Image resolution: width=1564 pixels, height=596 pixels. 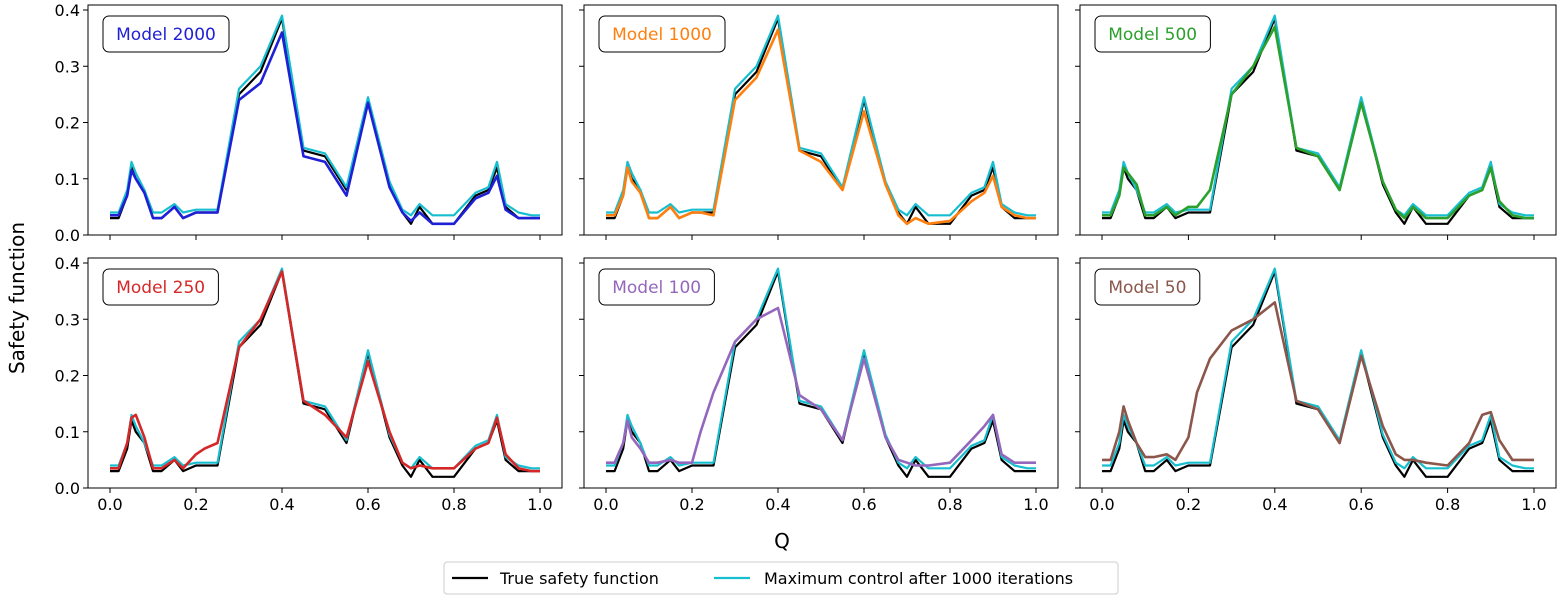 I want to click on model-badge-label: Model 50, so click(x=1147, y=288).